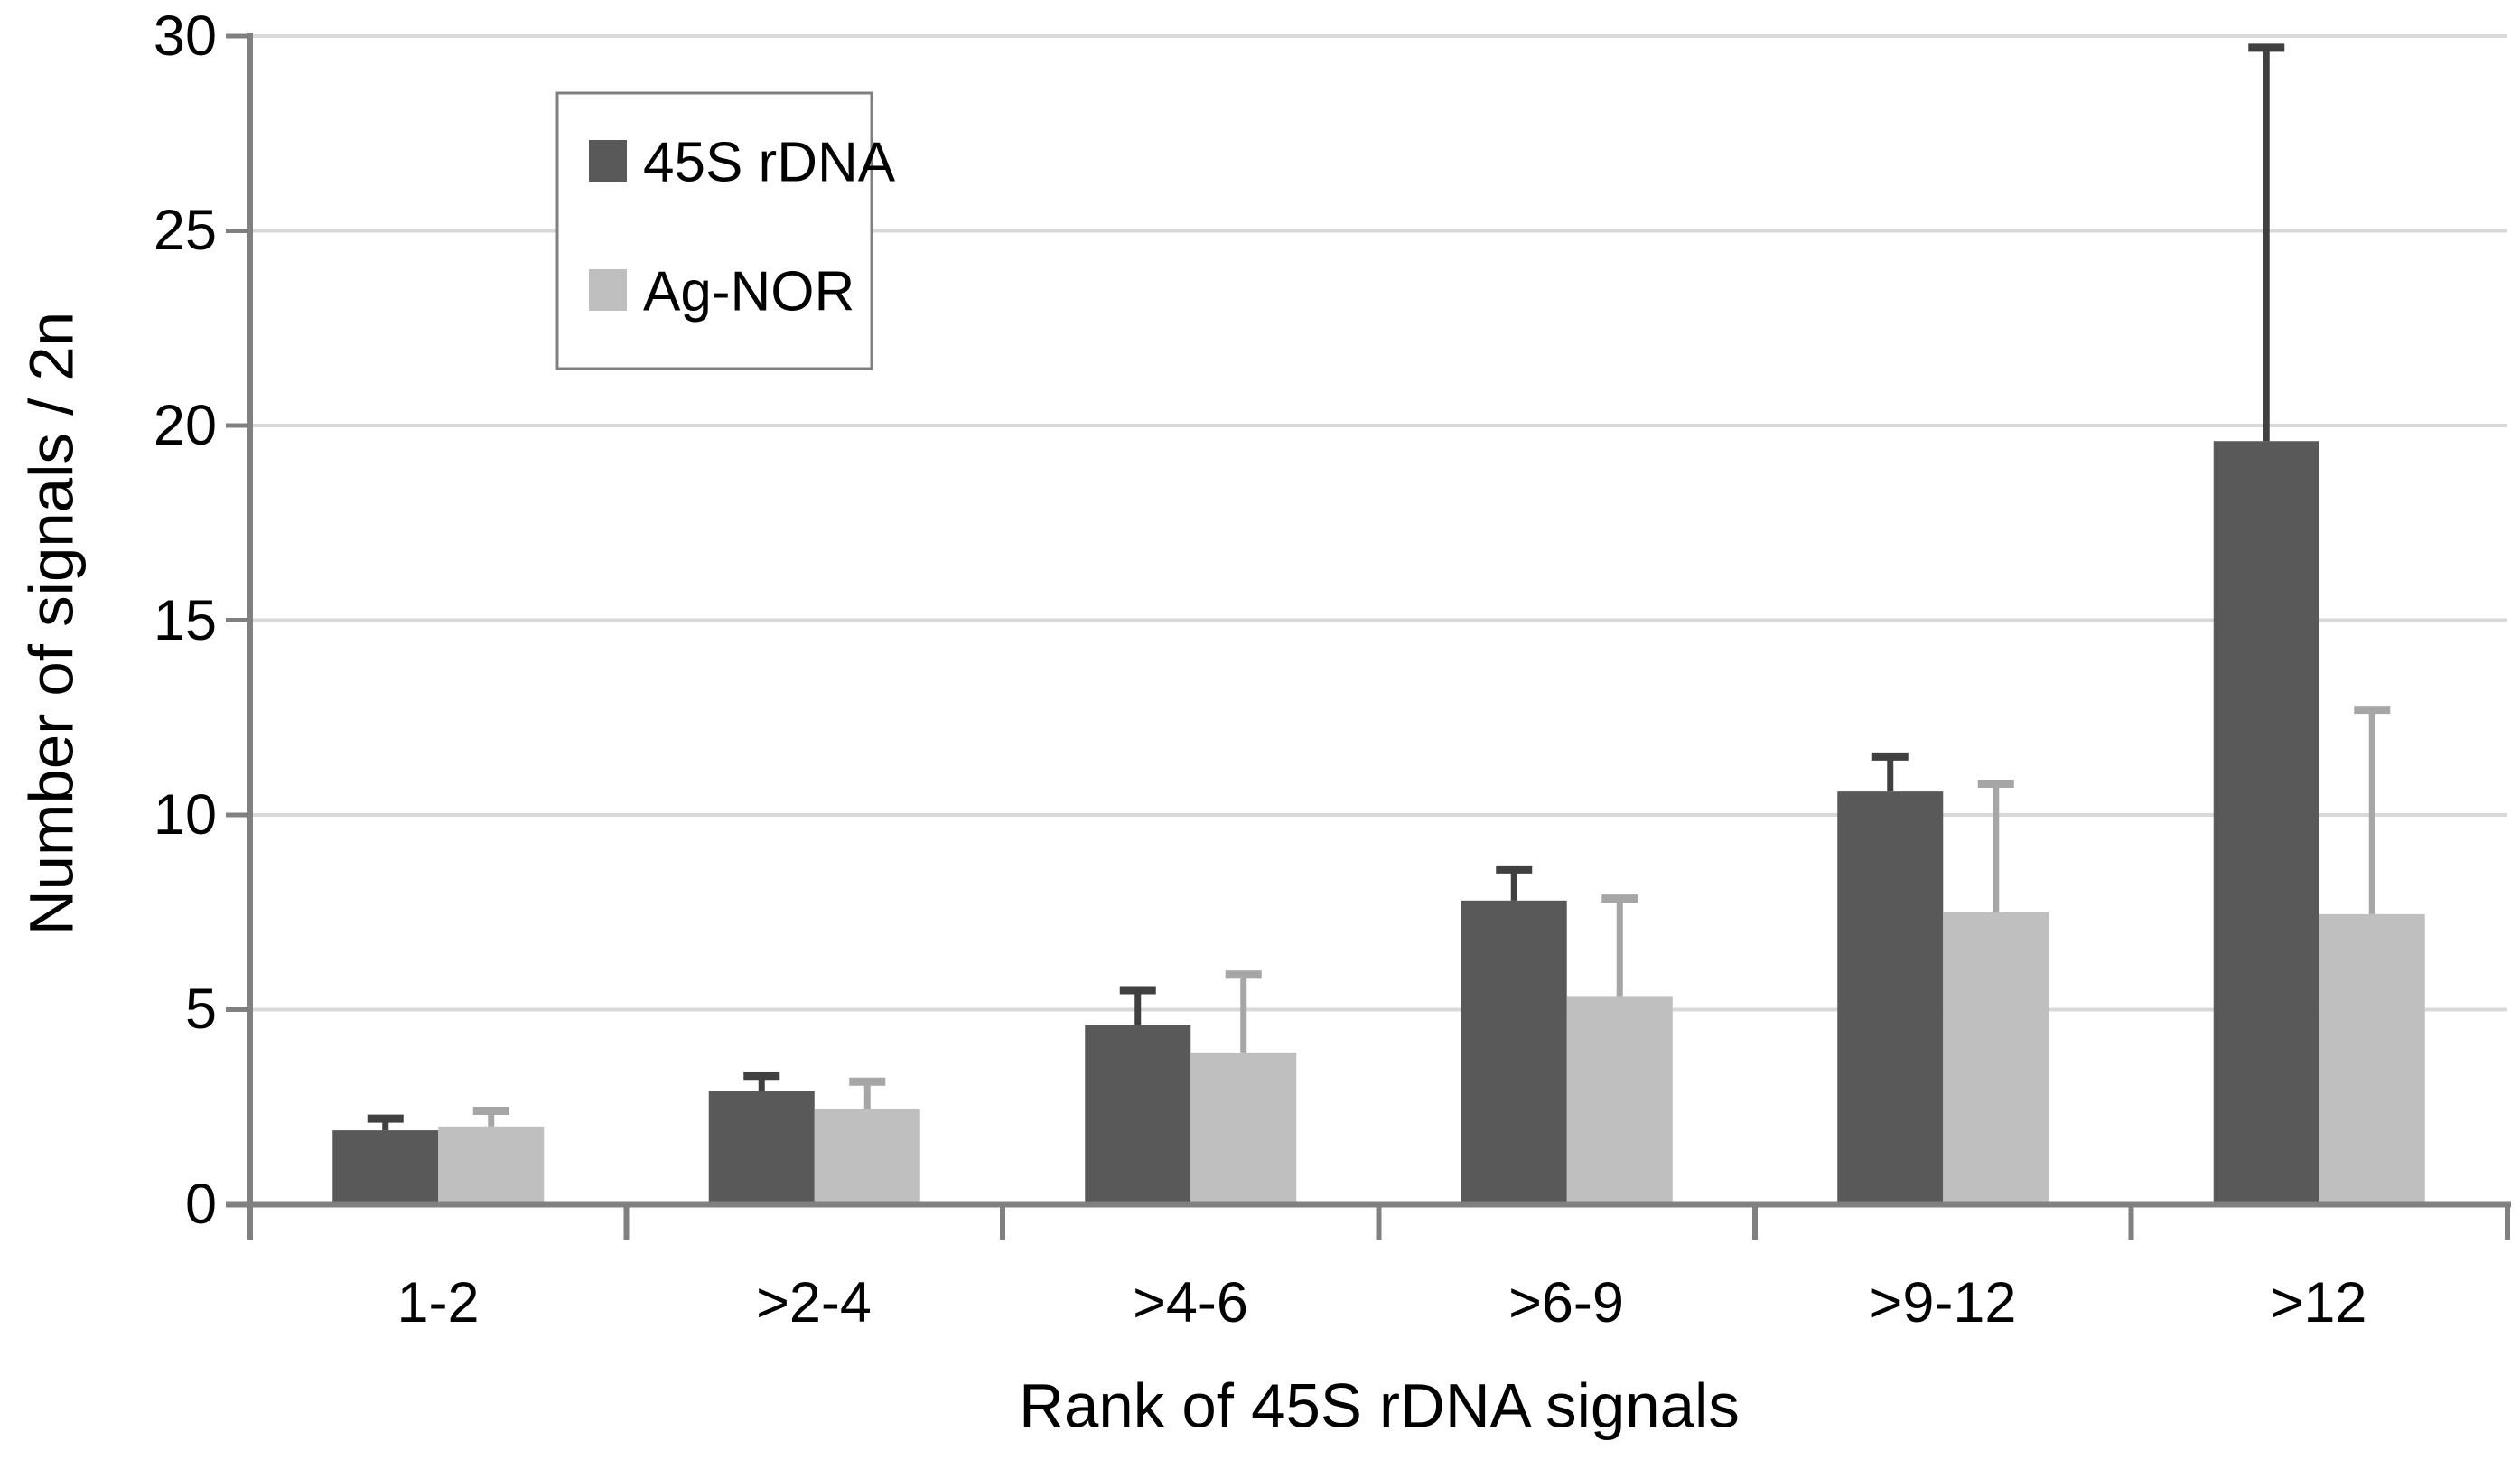  I want to click on legend-swatch-ag-nor, so click(608, 290).